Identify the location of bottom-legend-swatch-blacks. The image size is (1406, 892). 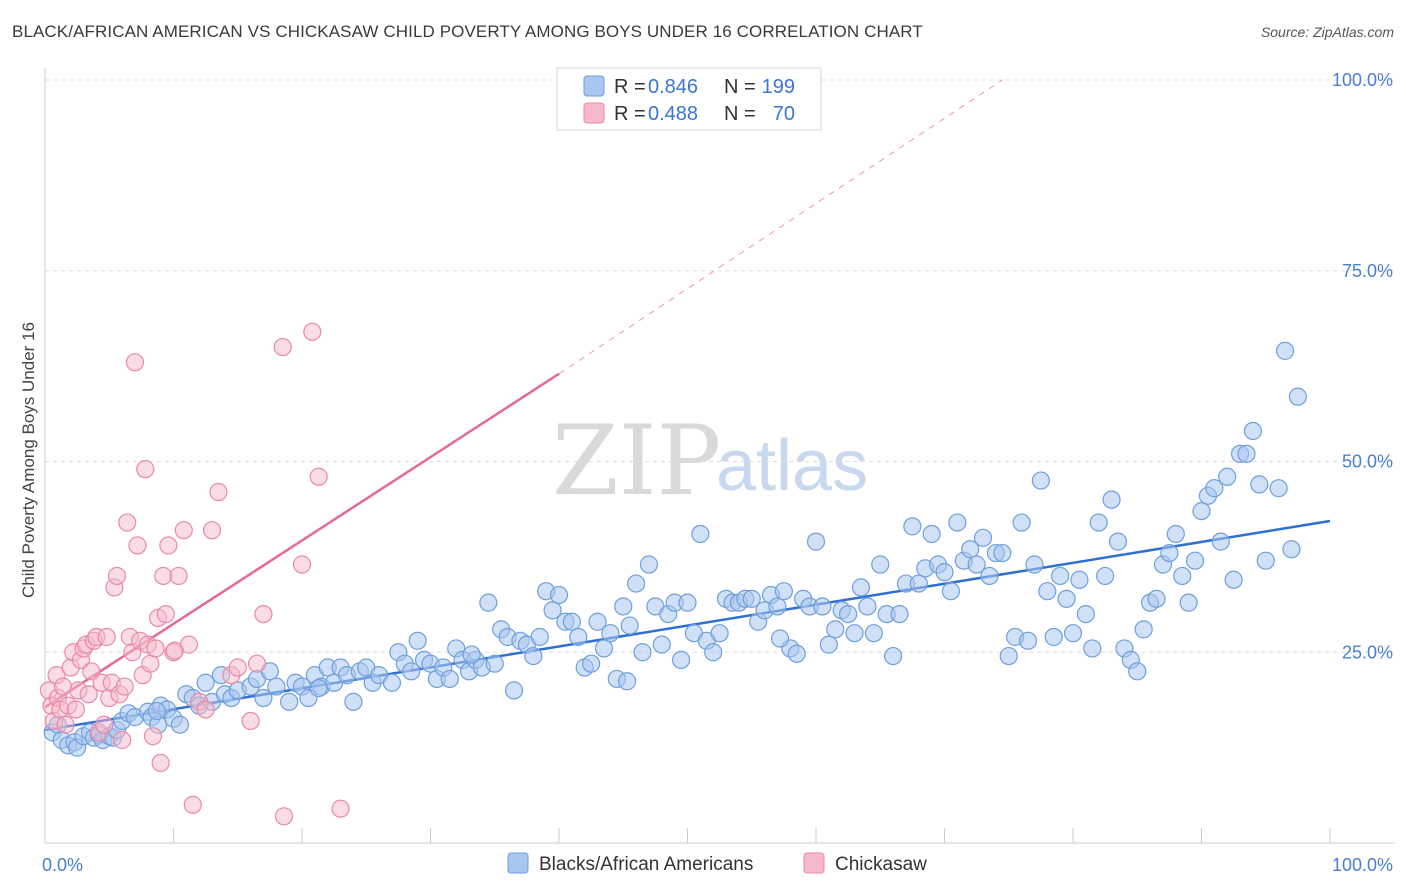
(518, 863).